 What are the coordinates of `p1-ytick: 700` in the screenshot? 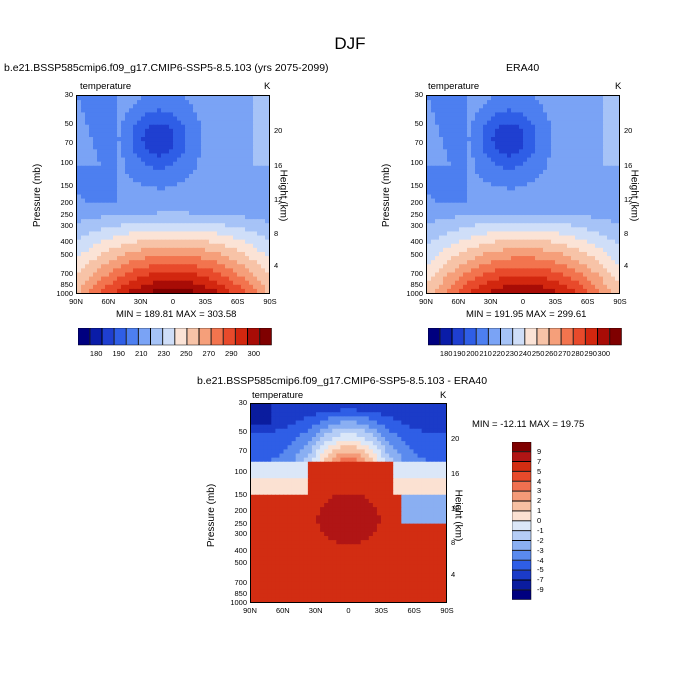 It's located at (66, 273).